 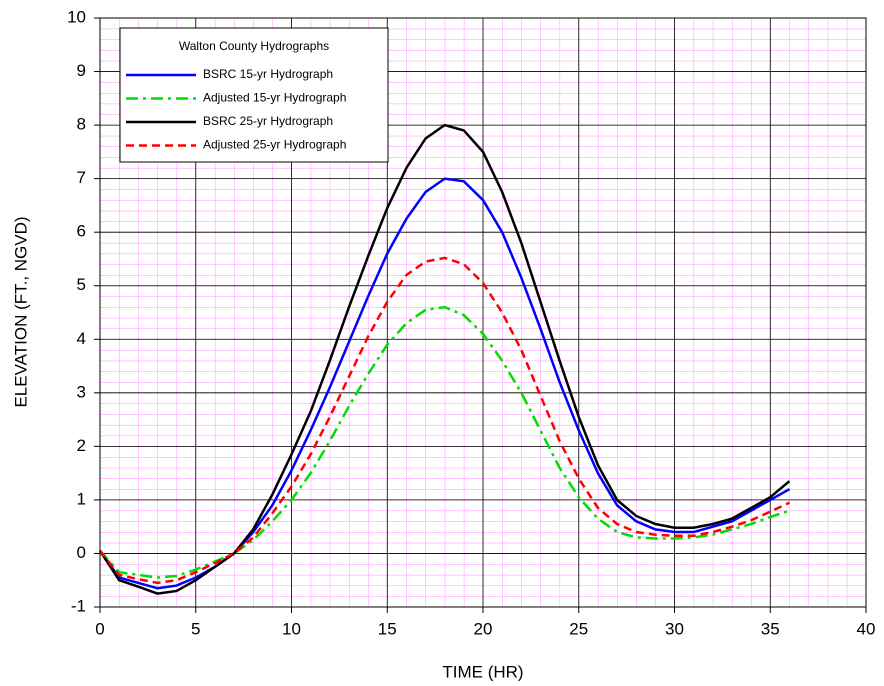 What do you see at coordinates (274, 145) in the screenshot?
I see `legend-label: Adjusted 25-yr Hydrograph` at bounding box center [274, 145].